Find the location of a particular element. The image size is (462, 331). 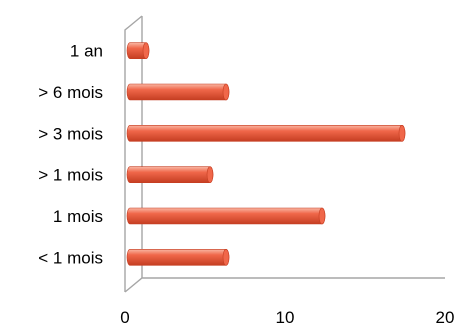

category-label: > 6 mois is located at coordinates (70, 92).